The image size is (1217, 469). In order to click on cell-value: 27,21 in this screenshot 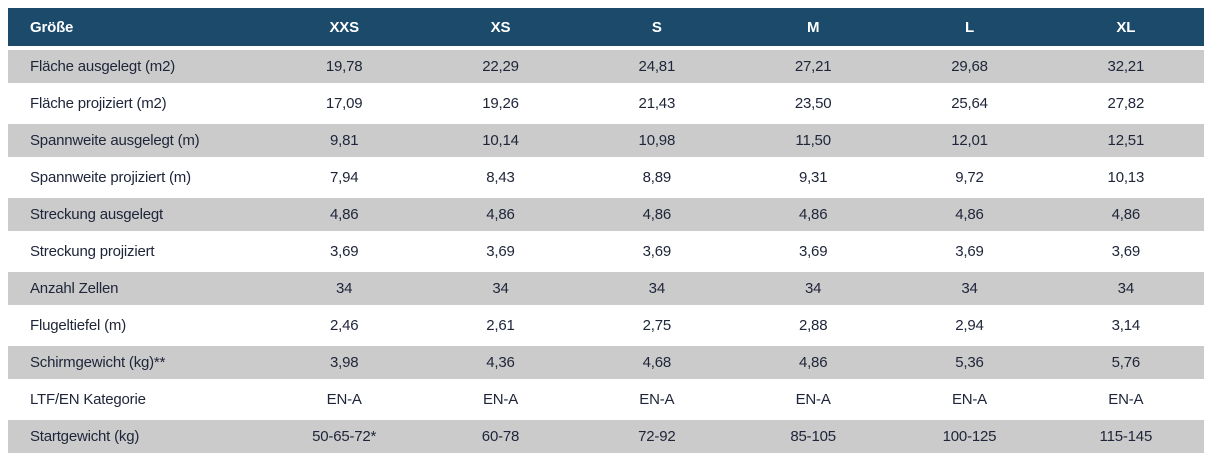, I will do `click(813, 66)`.